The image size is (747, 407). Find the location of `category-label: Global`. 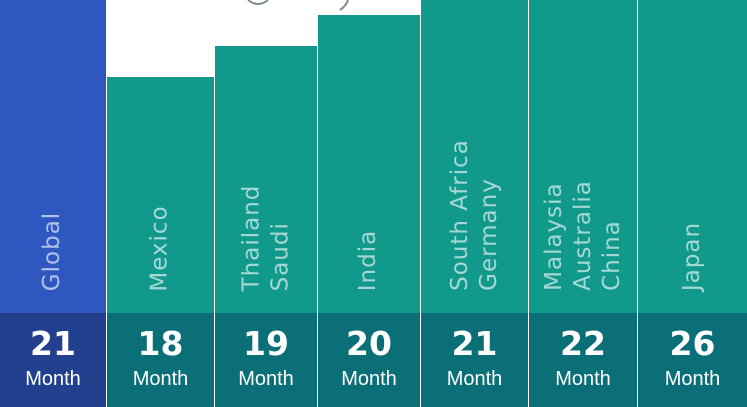

category-label: Global is located at coordinates (52, 251).